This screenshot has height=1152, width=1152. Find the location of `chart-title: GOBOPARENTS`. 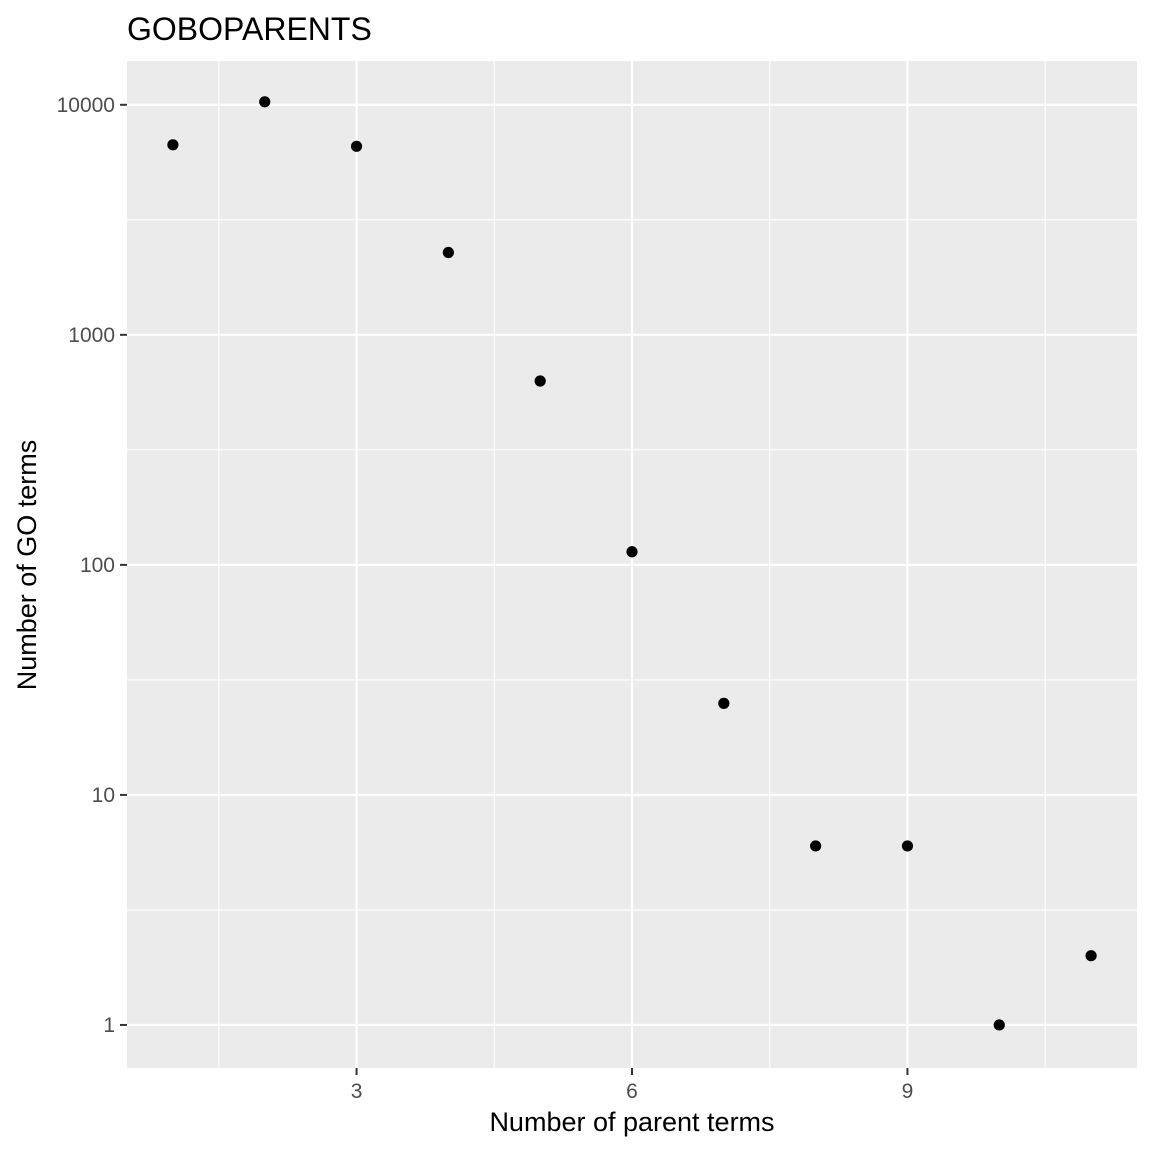

chart-title: GOBOPARENTS is located at coordinates (249, 29).